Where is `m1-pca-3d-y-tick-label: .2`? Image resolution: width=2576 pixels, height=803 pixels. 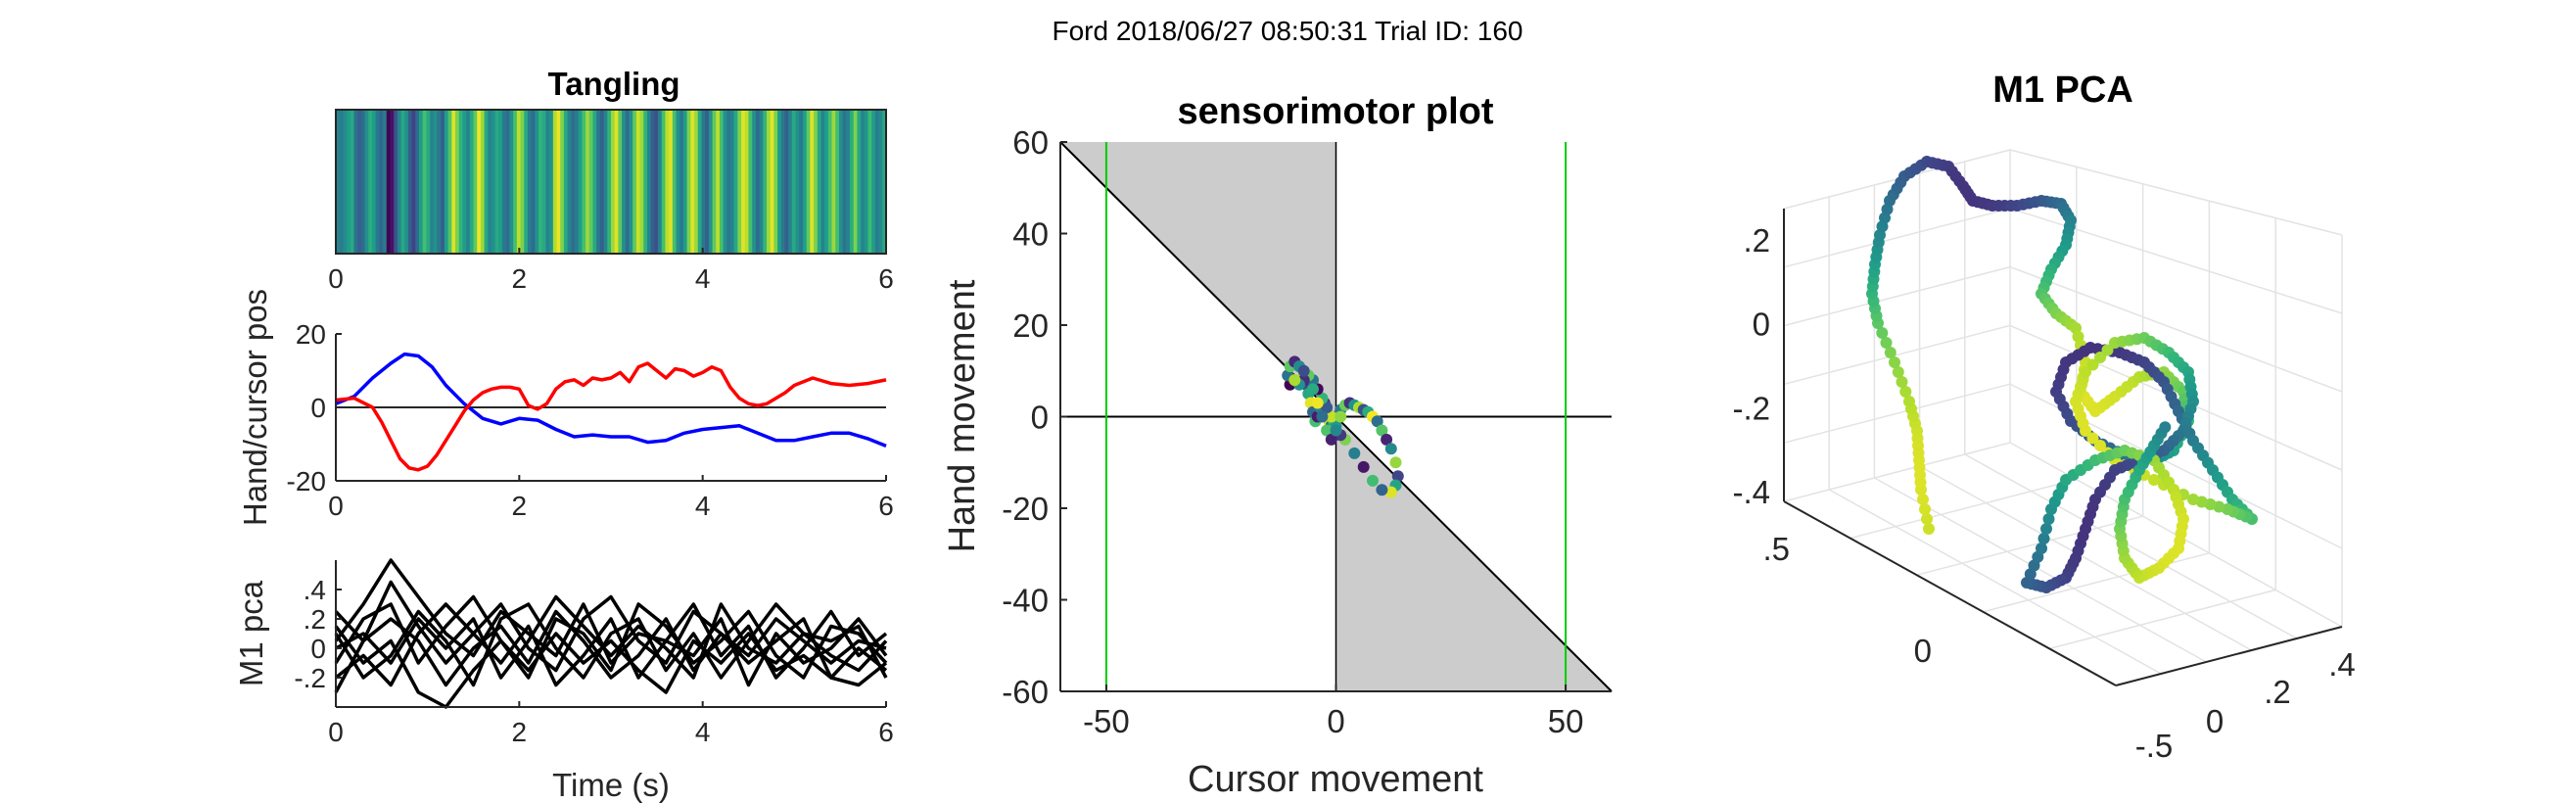 m1-pca-3d-y-tick-label: .2 is located at coordinates (2277, 692).